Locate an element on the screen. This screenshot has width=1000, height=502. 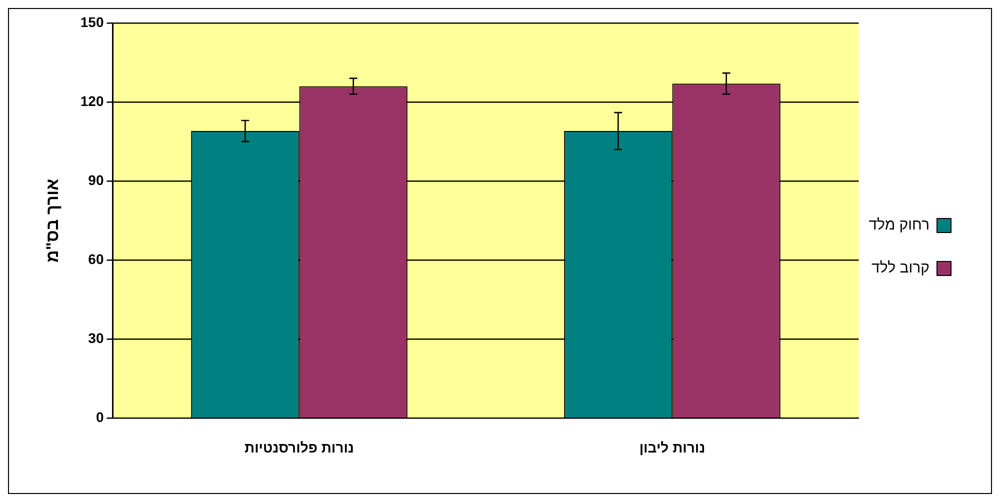
legend-label: קרוב ללד is located at coordinates (901, 268).